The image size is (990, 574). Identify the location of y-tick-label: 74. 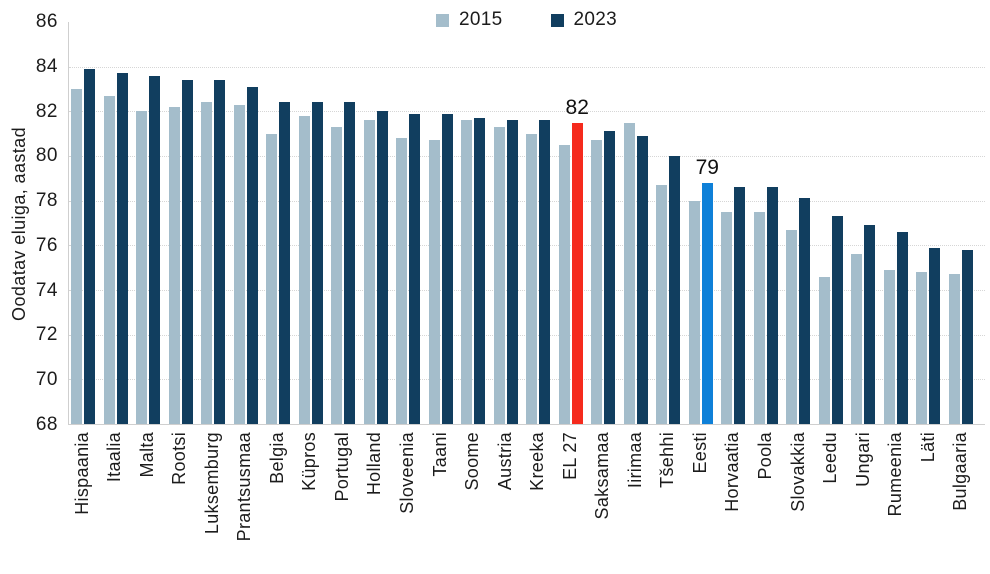
(46, 290).